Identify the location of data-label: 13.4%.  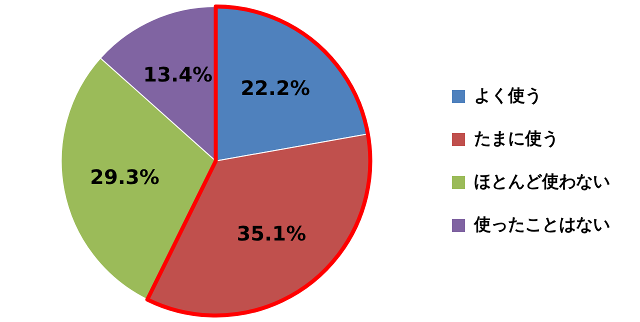
(178, 74).